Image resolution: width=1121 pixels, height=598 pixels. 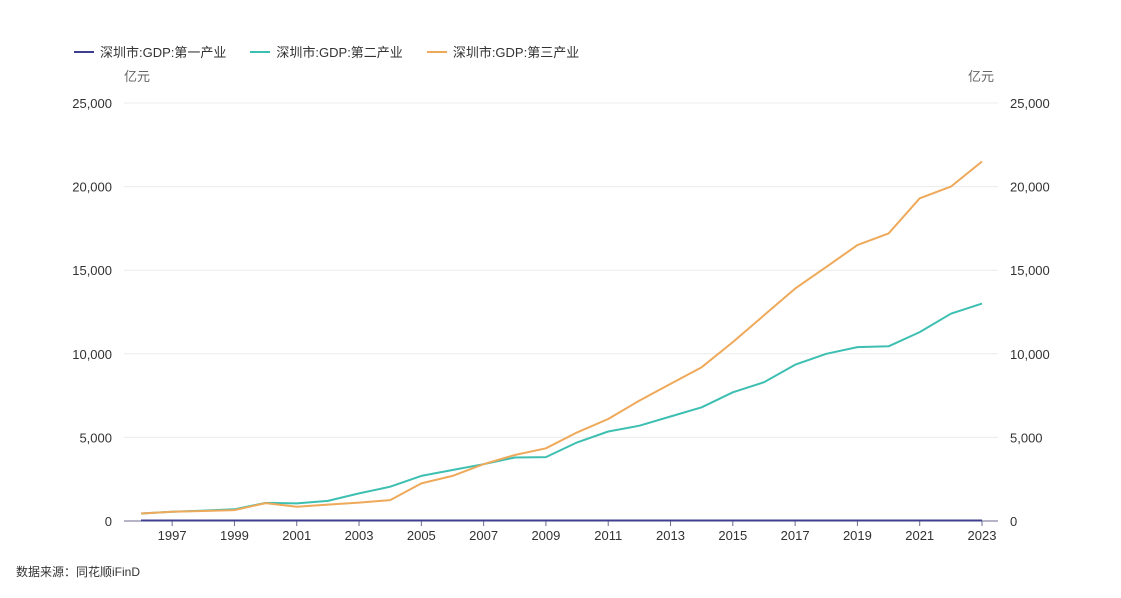 What do you see at coordinates (436, 51) in the screenshot?
I see `legend-swatch-tertiary` at bounding box center [436, 51].